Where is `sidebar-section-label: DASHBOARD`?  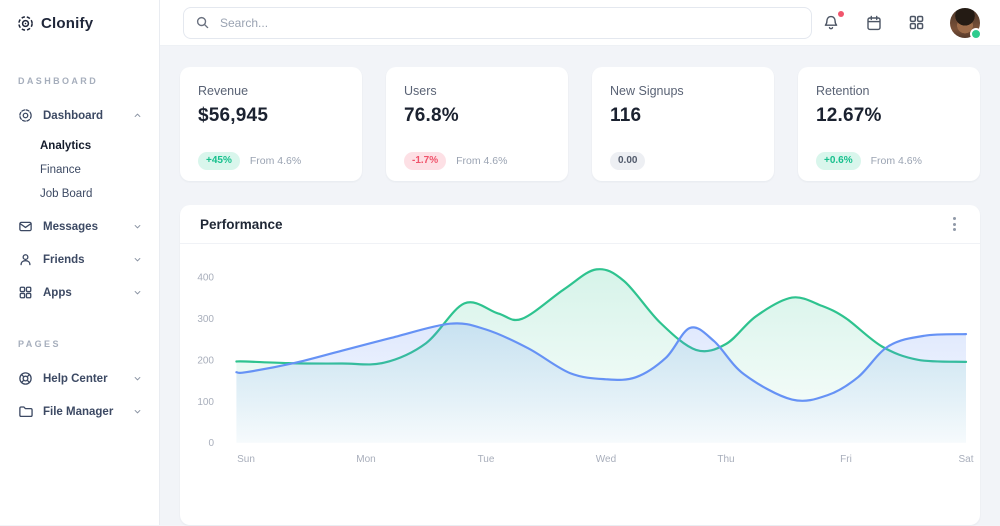 sidebar-section-label: DASHBOARD is located at coordinates (58, 81).